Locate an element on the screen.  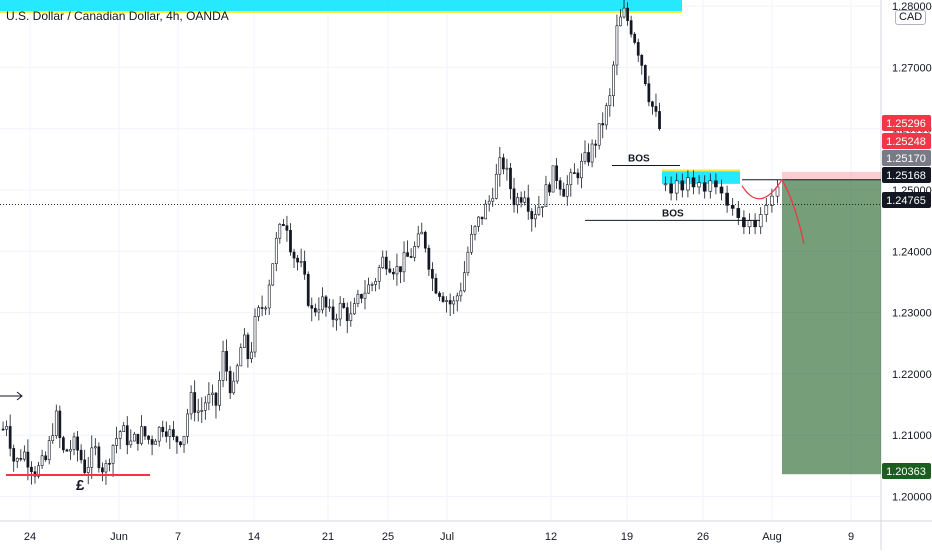
price-label-text: 1.25248 is located at coordinates (906, 142).